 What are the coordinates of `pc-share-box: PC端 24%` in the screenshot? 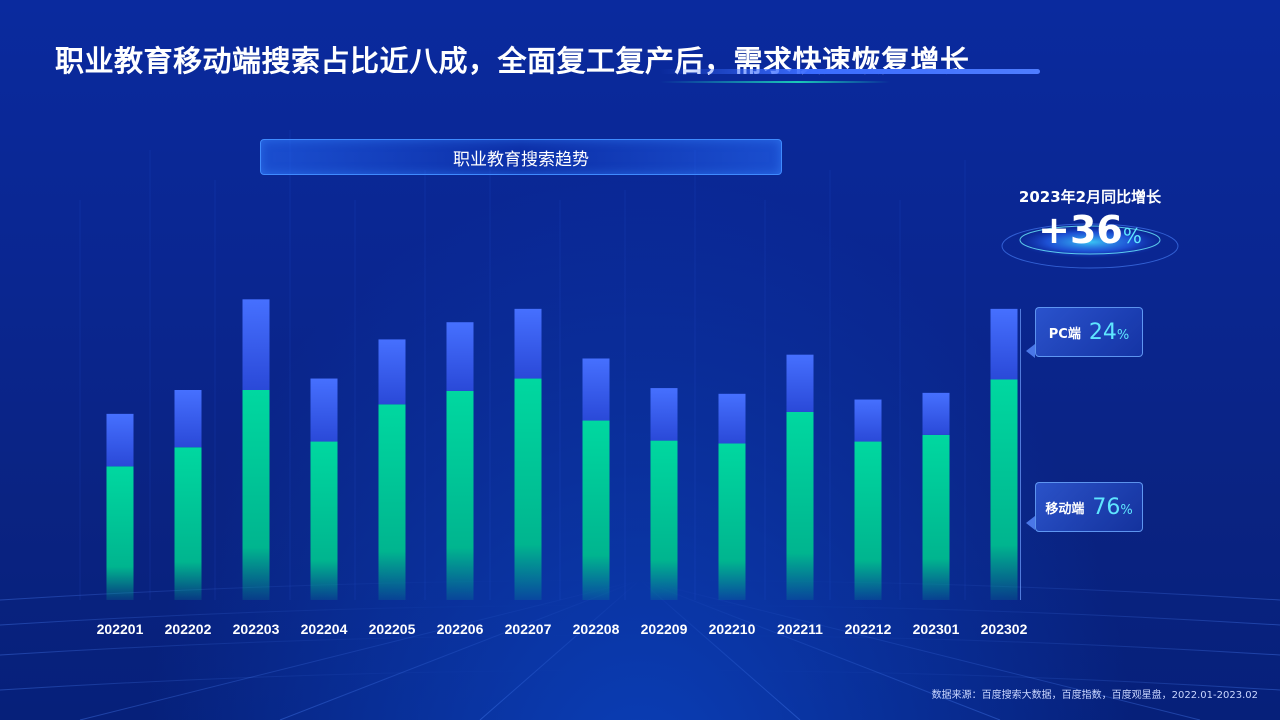 It's located at (1089, 332).